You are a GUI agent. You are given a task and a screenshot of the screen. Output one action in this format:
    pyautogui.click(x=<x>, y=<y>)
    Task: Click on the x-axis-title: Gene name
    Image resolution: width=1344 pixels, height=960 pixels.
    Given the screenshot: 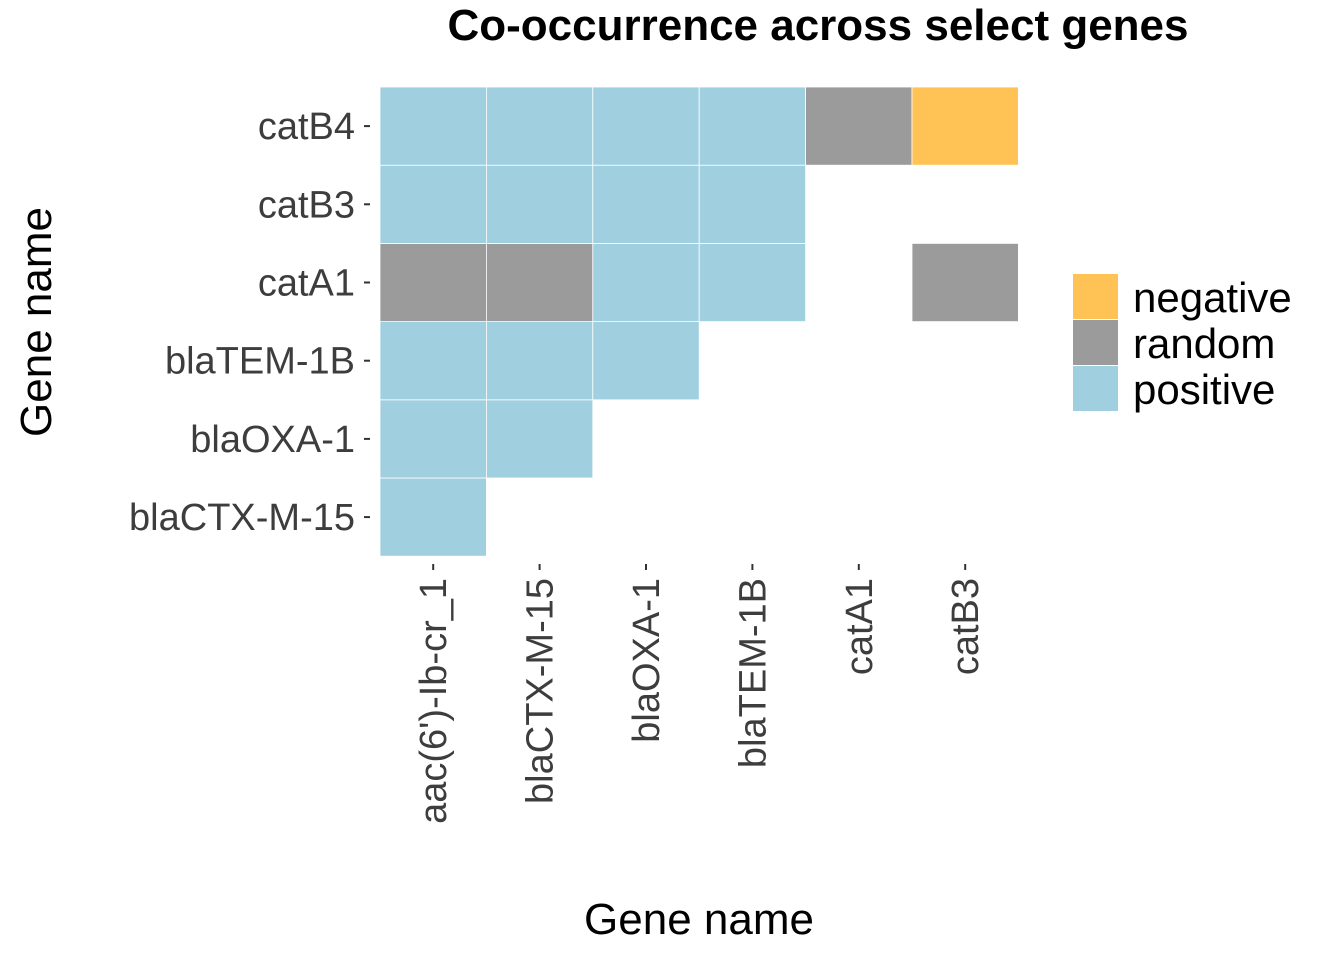 What is the action you would take?
    pyautogui.click(x=699, y=919)
    